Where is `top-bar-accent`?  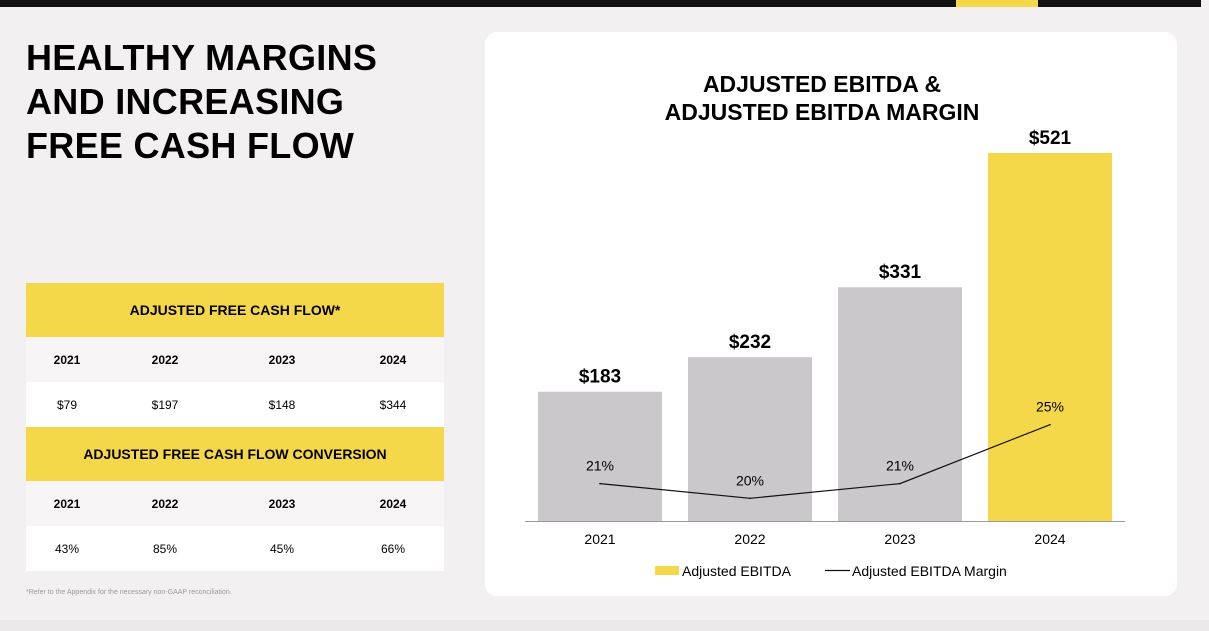 top-bar-accent is located at coordinates (997, 3).